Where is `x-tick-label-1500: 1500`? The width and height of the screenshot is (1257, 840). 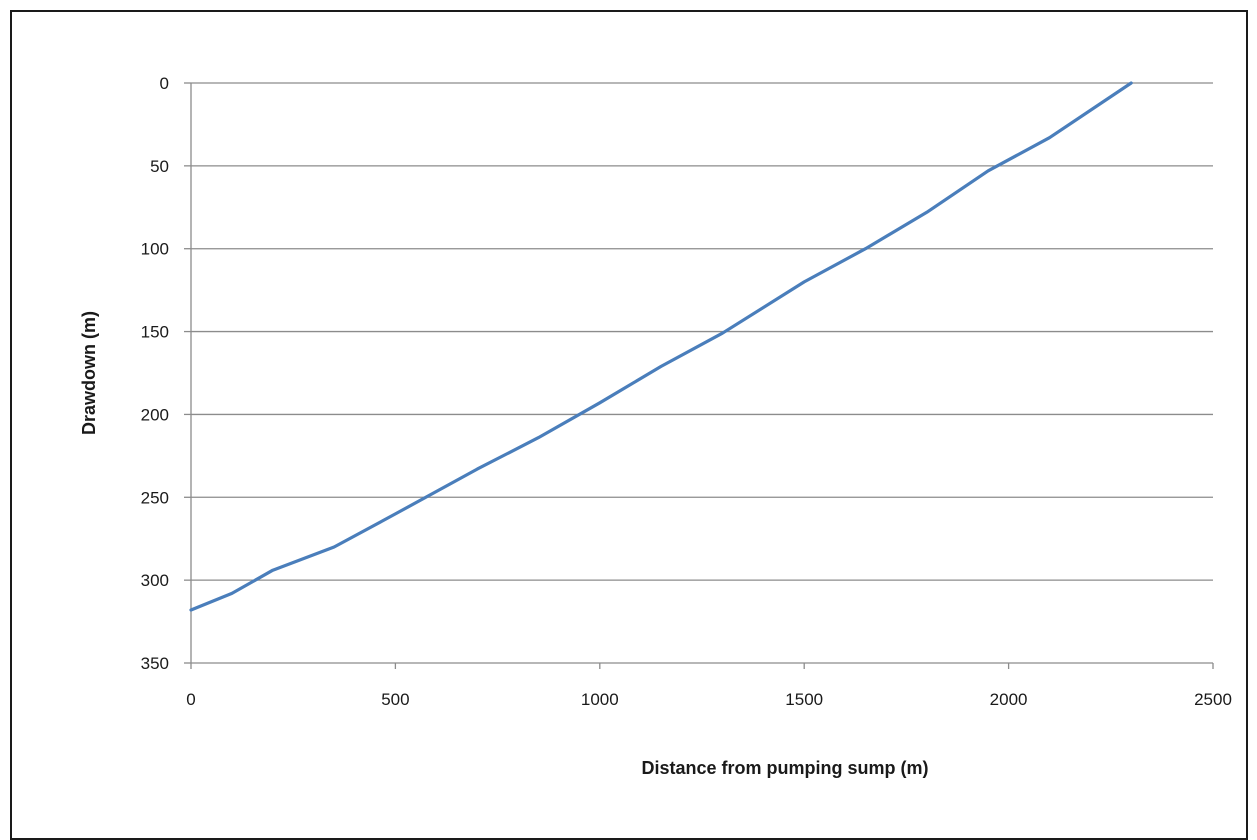
x-tick-label-1500: 1500 is located at coordinates (804, 699).